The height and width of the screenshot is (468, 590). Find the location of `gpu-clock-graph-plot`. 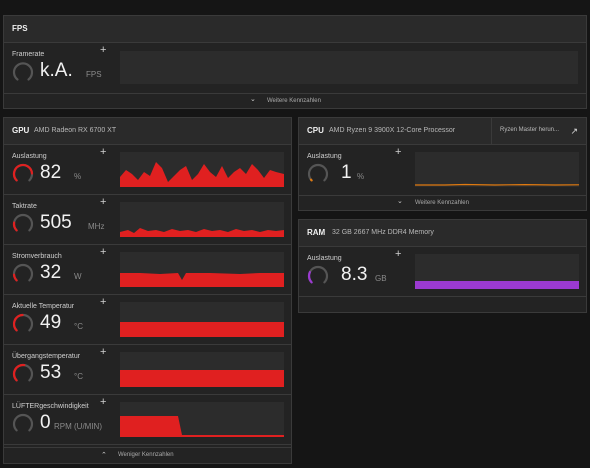

gpu-clock-graph-plot is located at coordinates (202, 232).